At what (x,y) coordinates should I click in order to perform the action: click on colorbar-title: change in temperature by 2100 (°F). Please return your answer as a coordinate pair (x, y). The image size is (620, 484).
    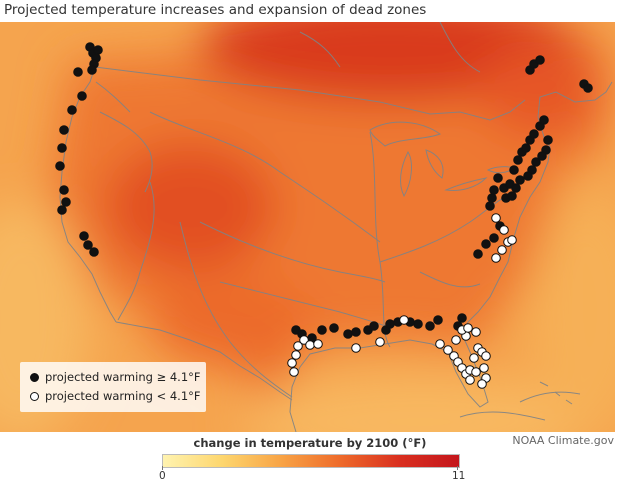
    Looking at the image, I should click on (310, 443).